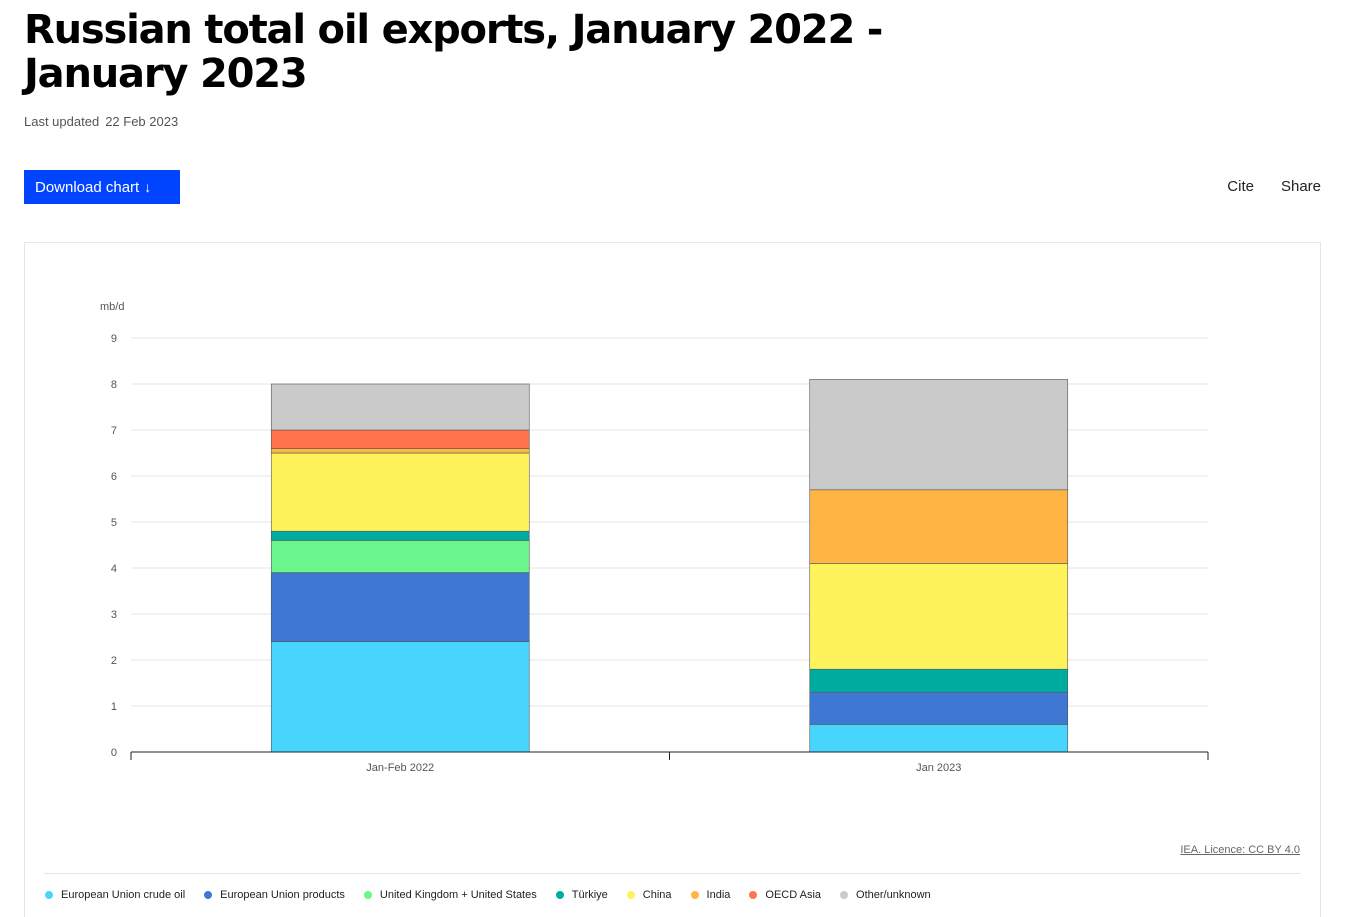 The width and height of the screenshot is (1346, 917). I want to click on legend-item: OECD Asia, so click(785, 895).